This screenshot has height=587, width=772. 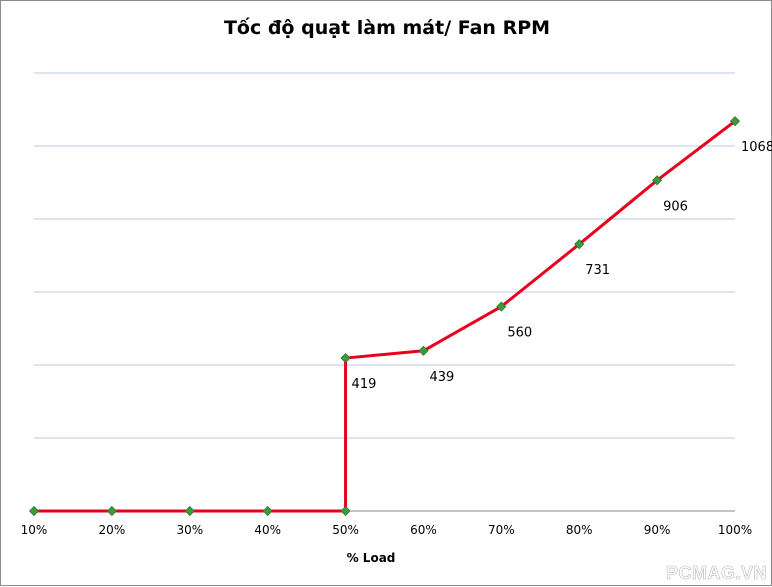 I want to click on x-tick-label-9: 100%, so click(x=735, y=530).